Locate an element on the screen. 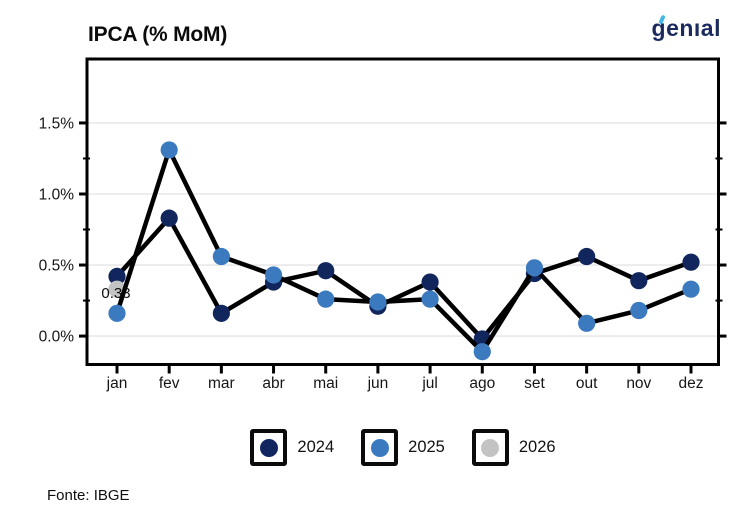  svg-text: dez is located at coordinates (691, 383).